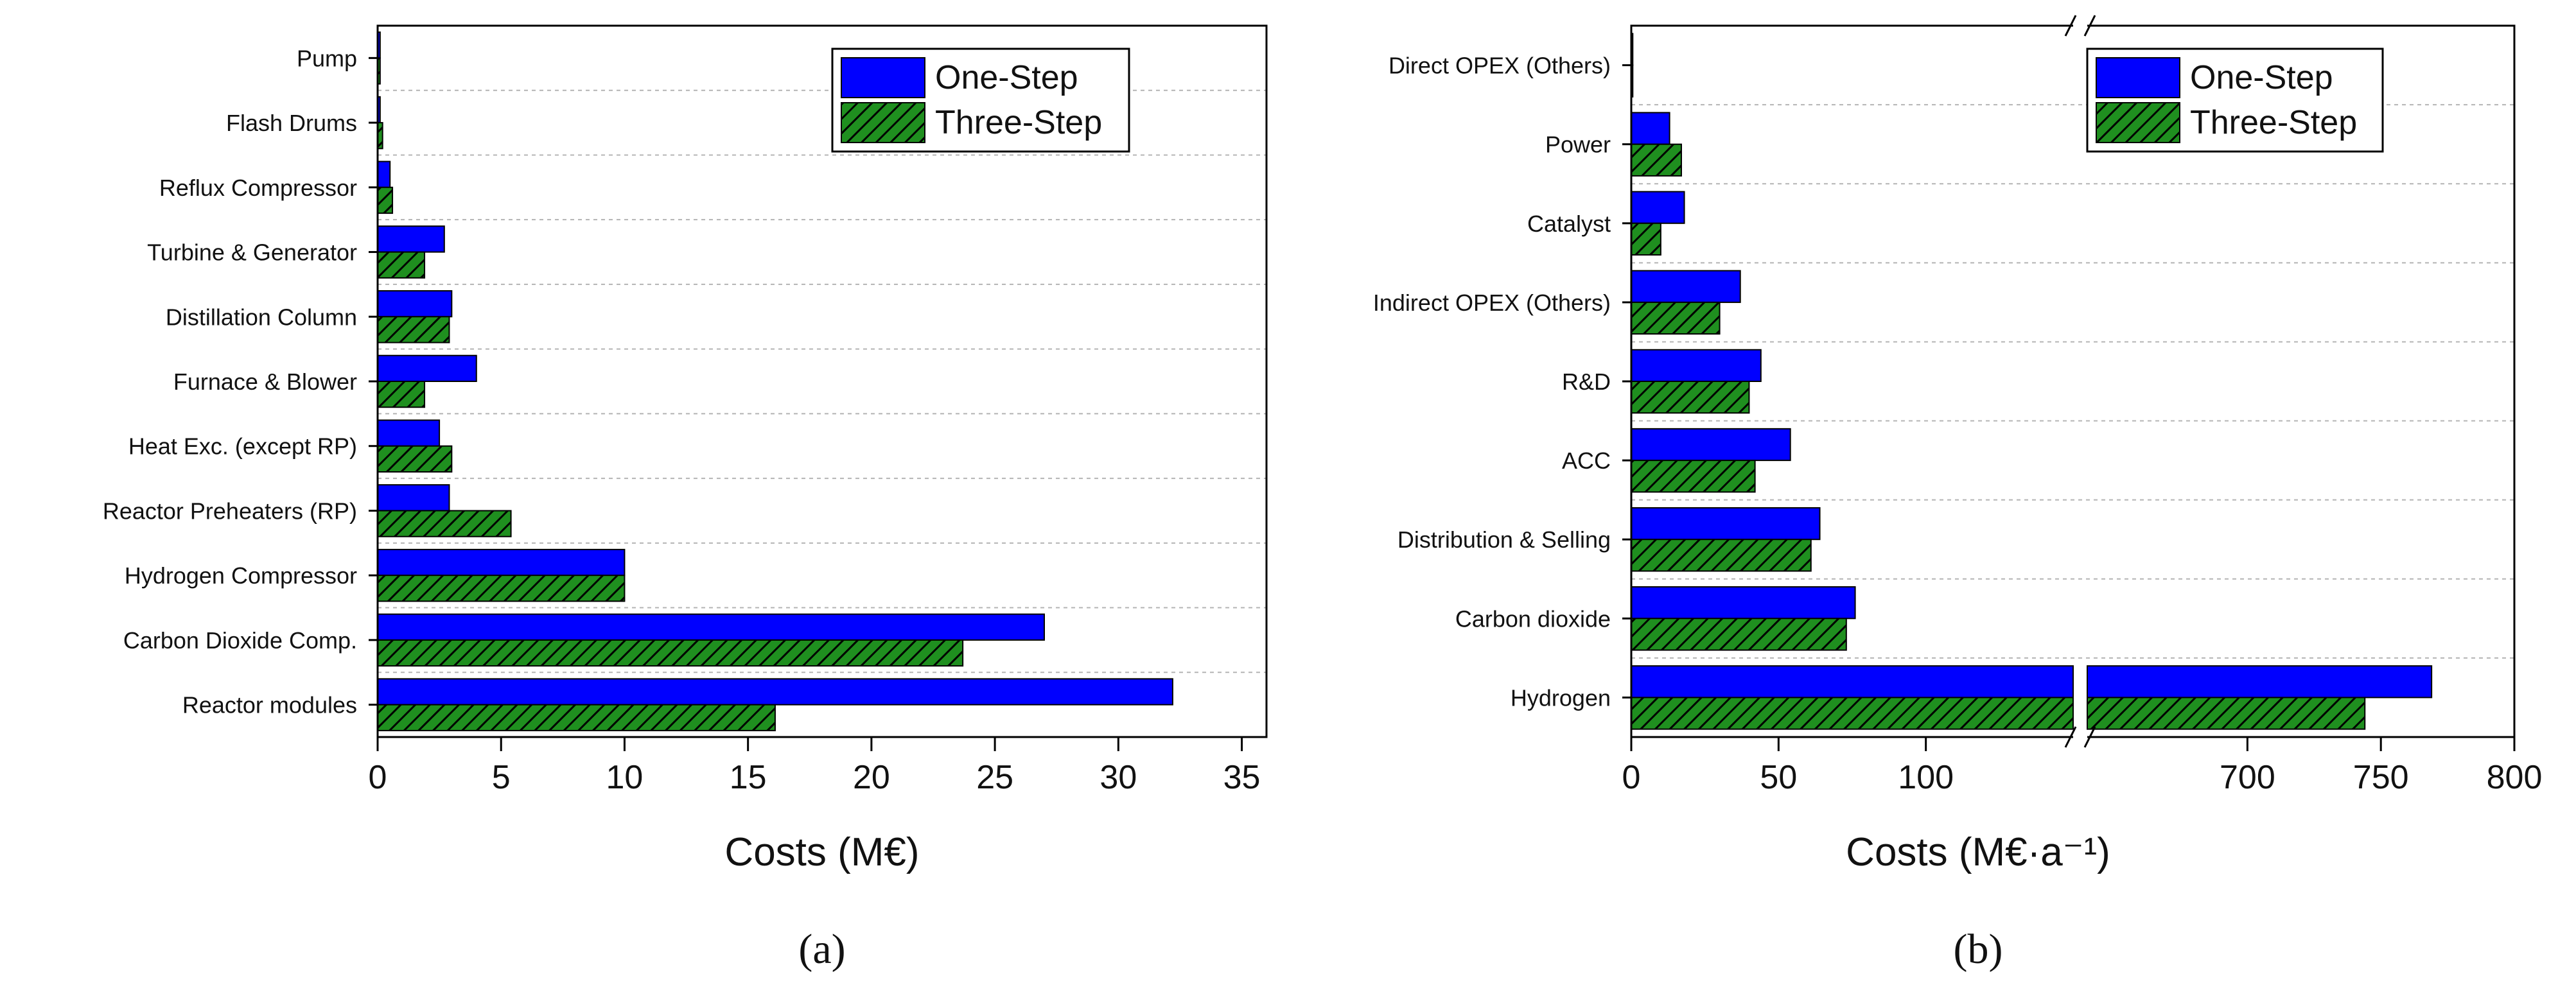 This screenshot has width=2576, height=981. What do you see at coordinates (269, 705) in the screenshot?
I see `y-tick-label: Reactor modules` at bounding box center [269, 705].